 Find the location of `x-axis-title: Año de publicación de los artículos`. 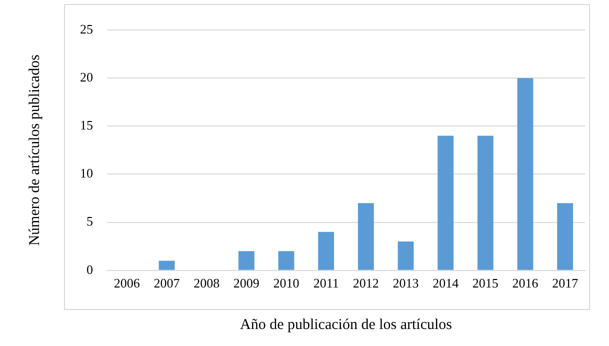

x-axis-title: Año de publicación de los artículos is located at coordinates (346, 324).